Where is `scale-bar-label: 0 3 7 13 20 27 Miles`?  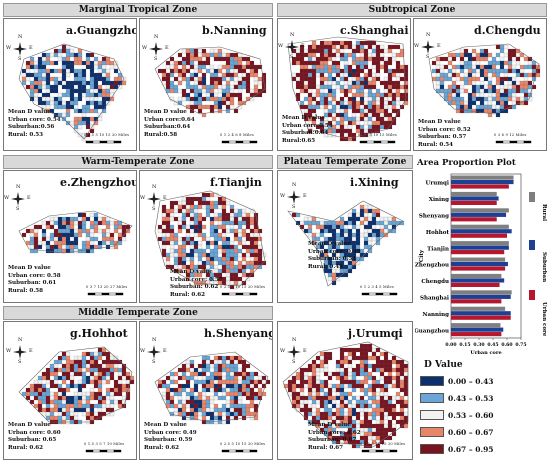
scale-bar-label: 0 3 7 13 20 27 Miles is located at coordinates (107, 287).